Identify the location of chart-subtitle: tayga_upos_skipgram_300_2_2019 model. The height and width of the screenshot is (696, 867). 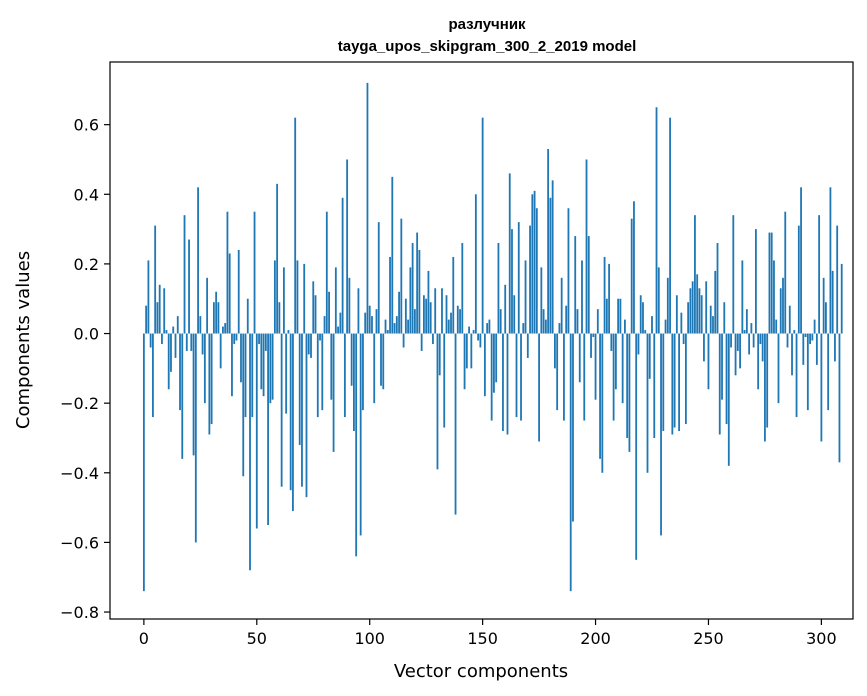
(487, 46).